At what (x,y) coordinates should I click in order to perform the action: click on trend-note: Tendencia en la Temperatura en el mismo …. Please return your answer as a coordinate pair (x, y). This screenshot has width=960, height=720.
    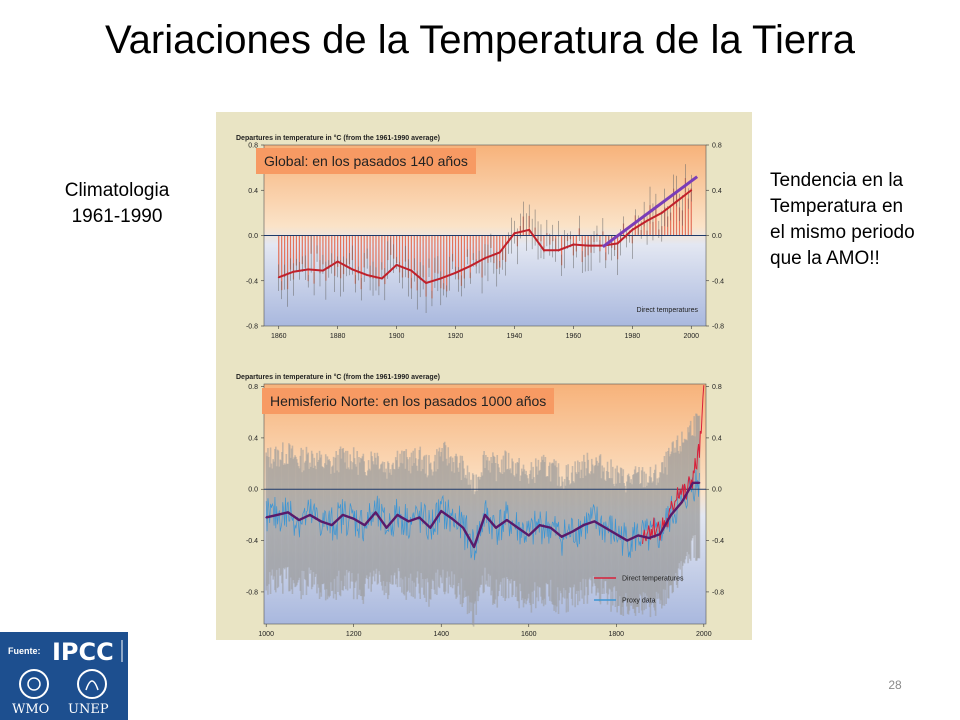
    Looking at the image, I should click on (860, 220).